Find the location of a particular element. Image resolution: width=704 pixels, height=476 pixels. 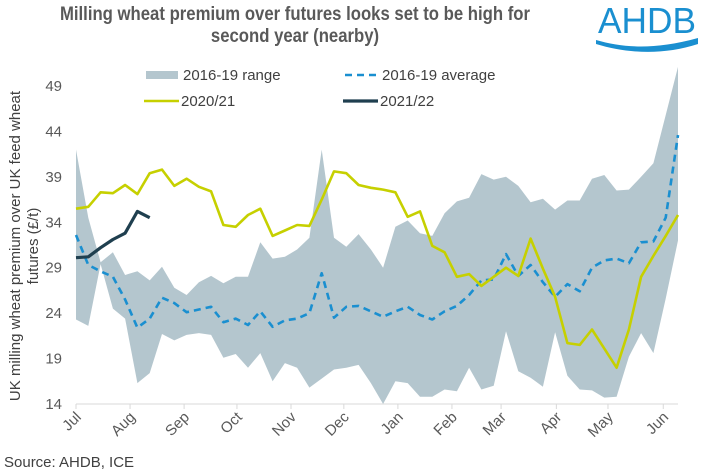

legend-swatch-range is located at coordinates (162, 75).